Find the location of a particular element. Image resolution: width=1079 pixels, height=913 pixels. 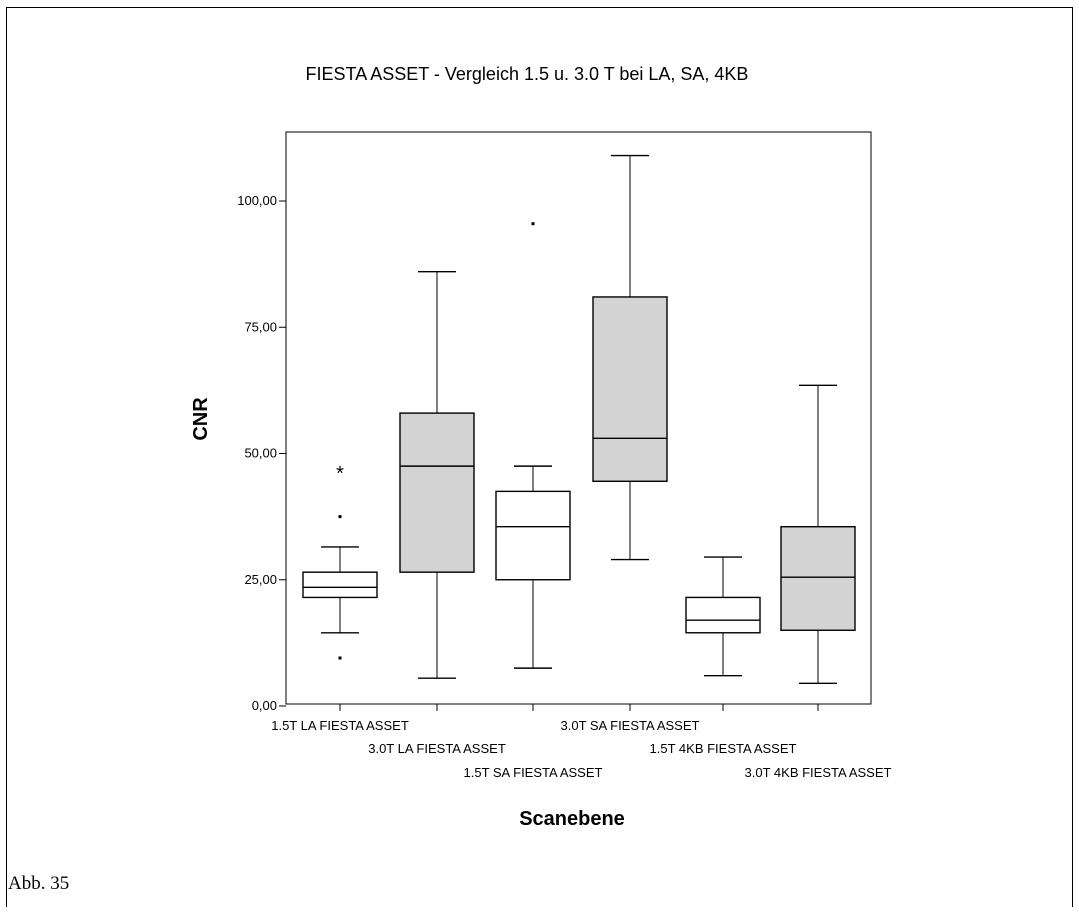

y-tick-label: 50,00 is located at coordinates (260, 453).